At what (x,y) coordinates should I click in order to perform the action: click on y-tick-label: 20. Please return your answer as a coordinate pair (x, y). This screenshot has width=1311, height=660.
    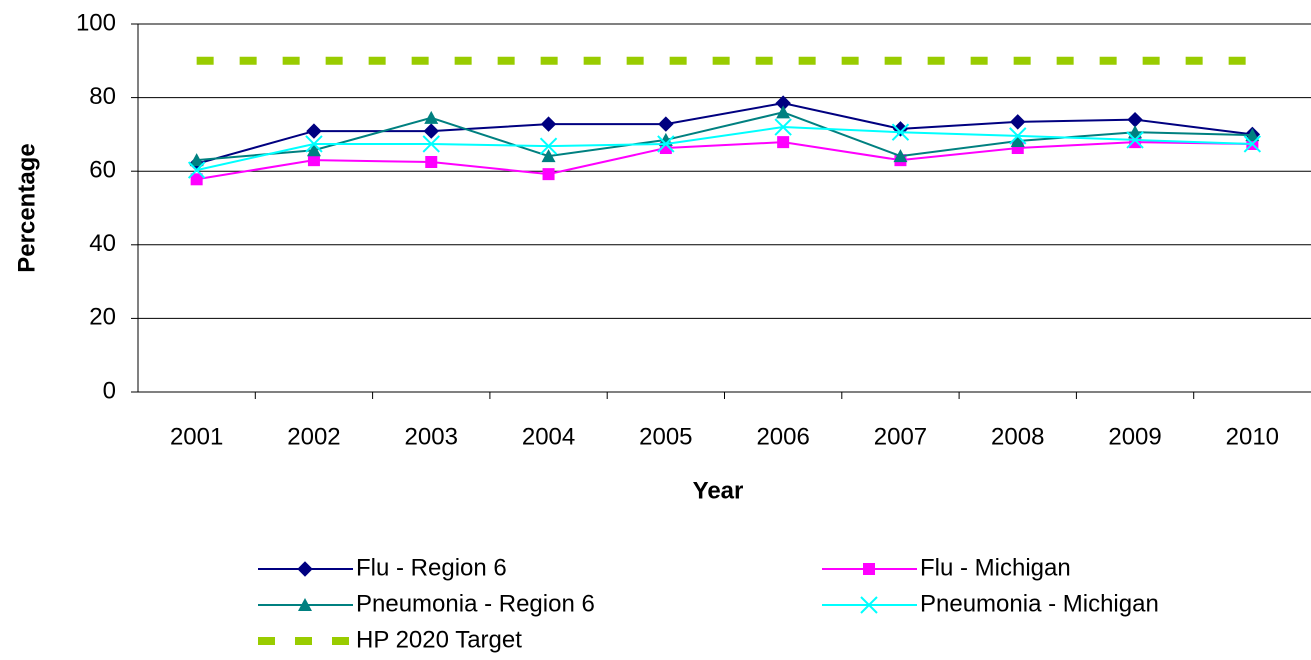
    Looking at the image, I should click on (102, 317).